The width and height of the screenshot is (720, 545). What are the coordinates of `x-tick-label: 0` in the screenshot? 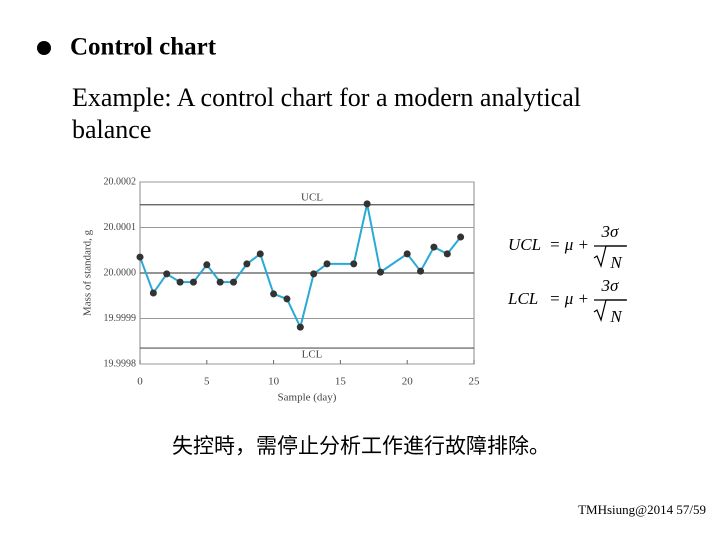 It's located at (140, 382).